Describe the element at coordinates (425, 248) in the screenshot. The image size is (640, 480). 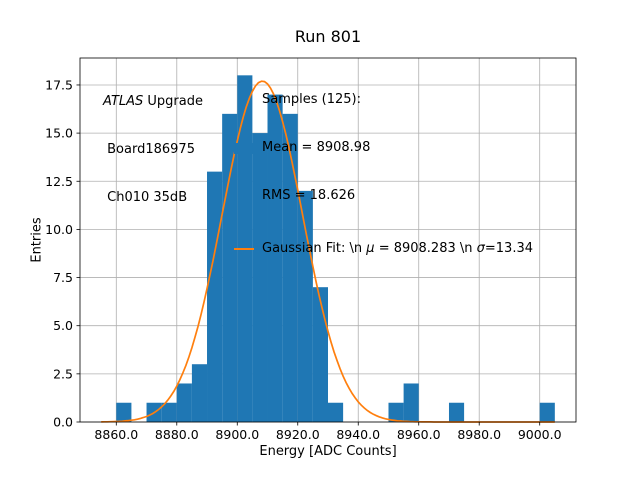
I see `legend-mu-value: = 8908.283 \n` at that location.